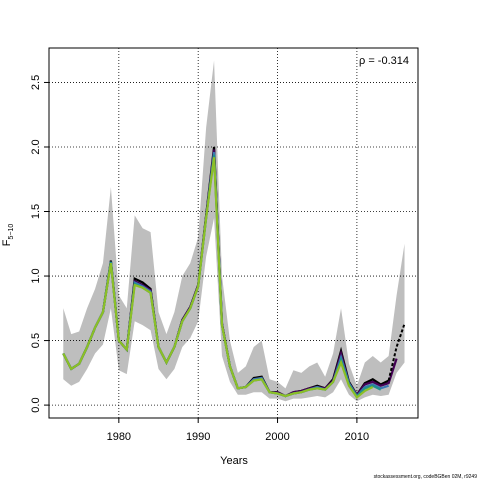  What do you see at coordinates (357, 437) in the screenshot?
I see `x-tick-label: 2010` at bounding box center [357, 437].